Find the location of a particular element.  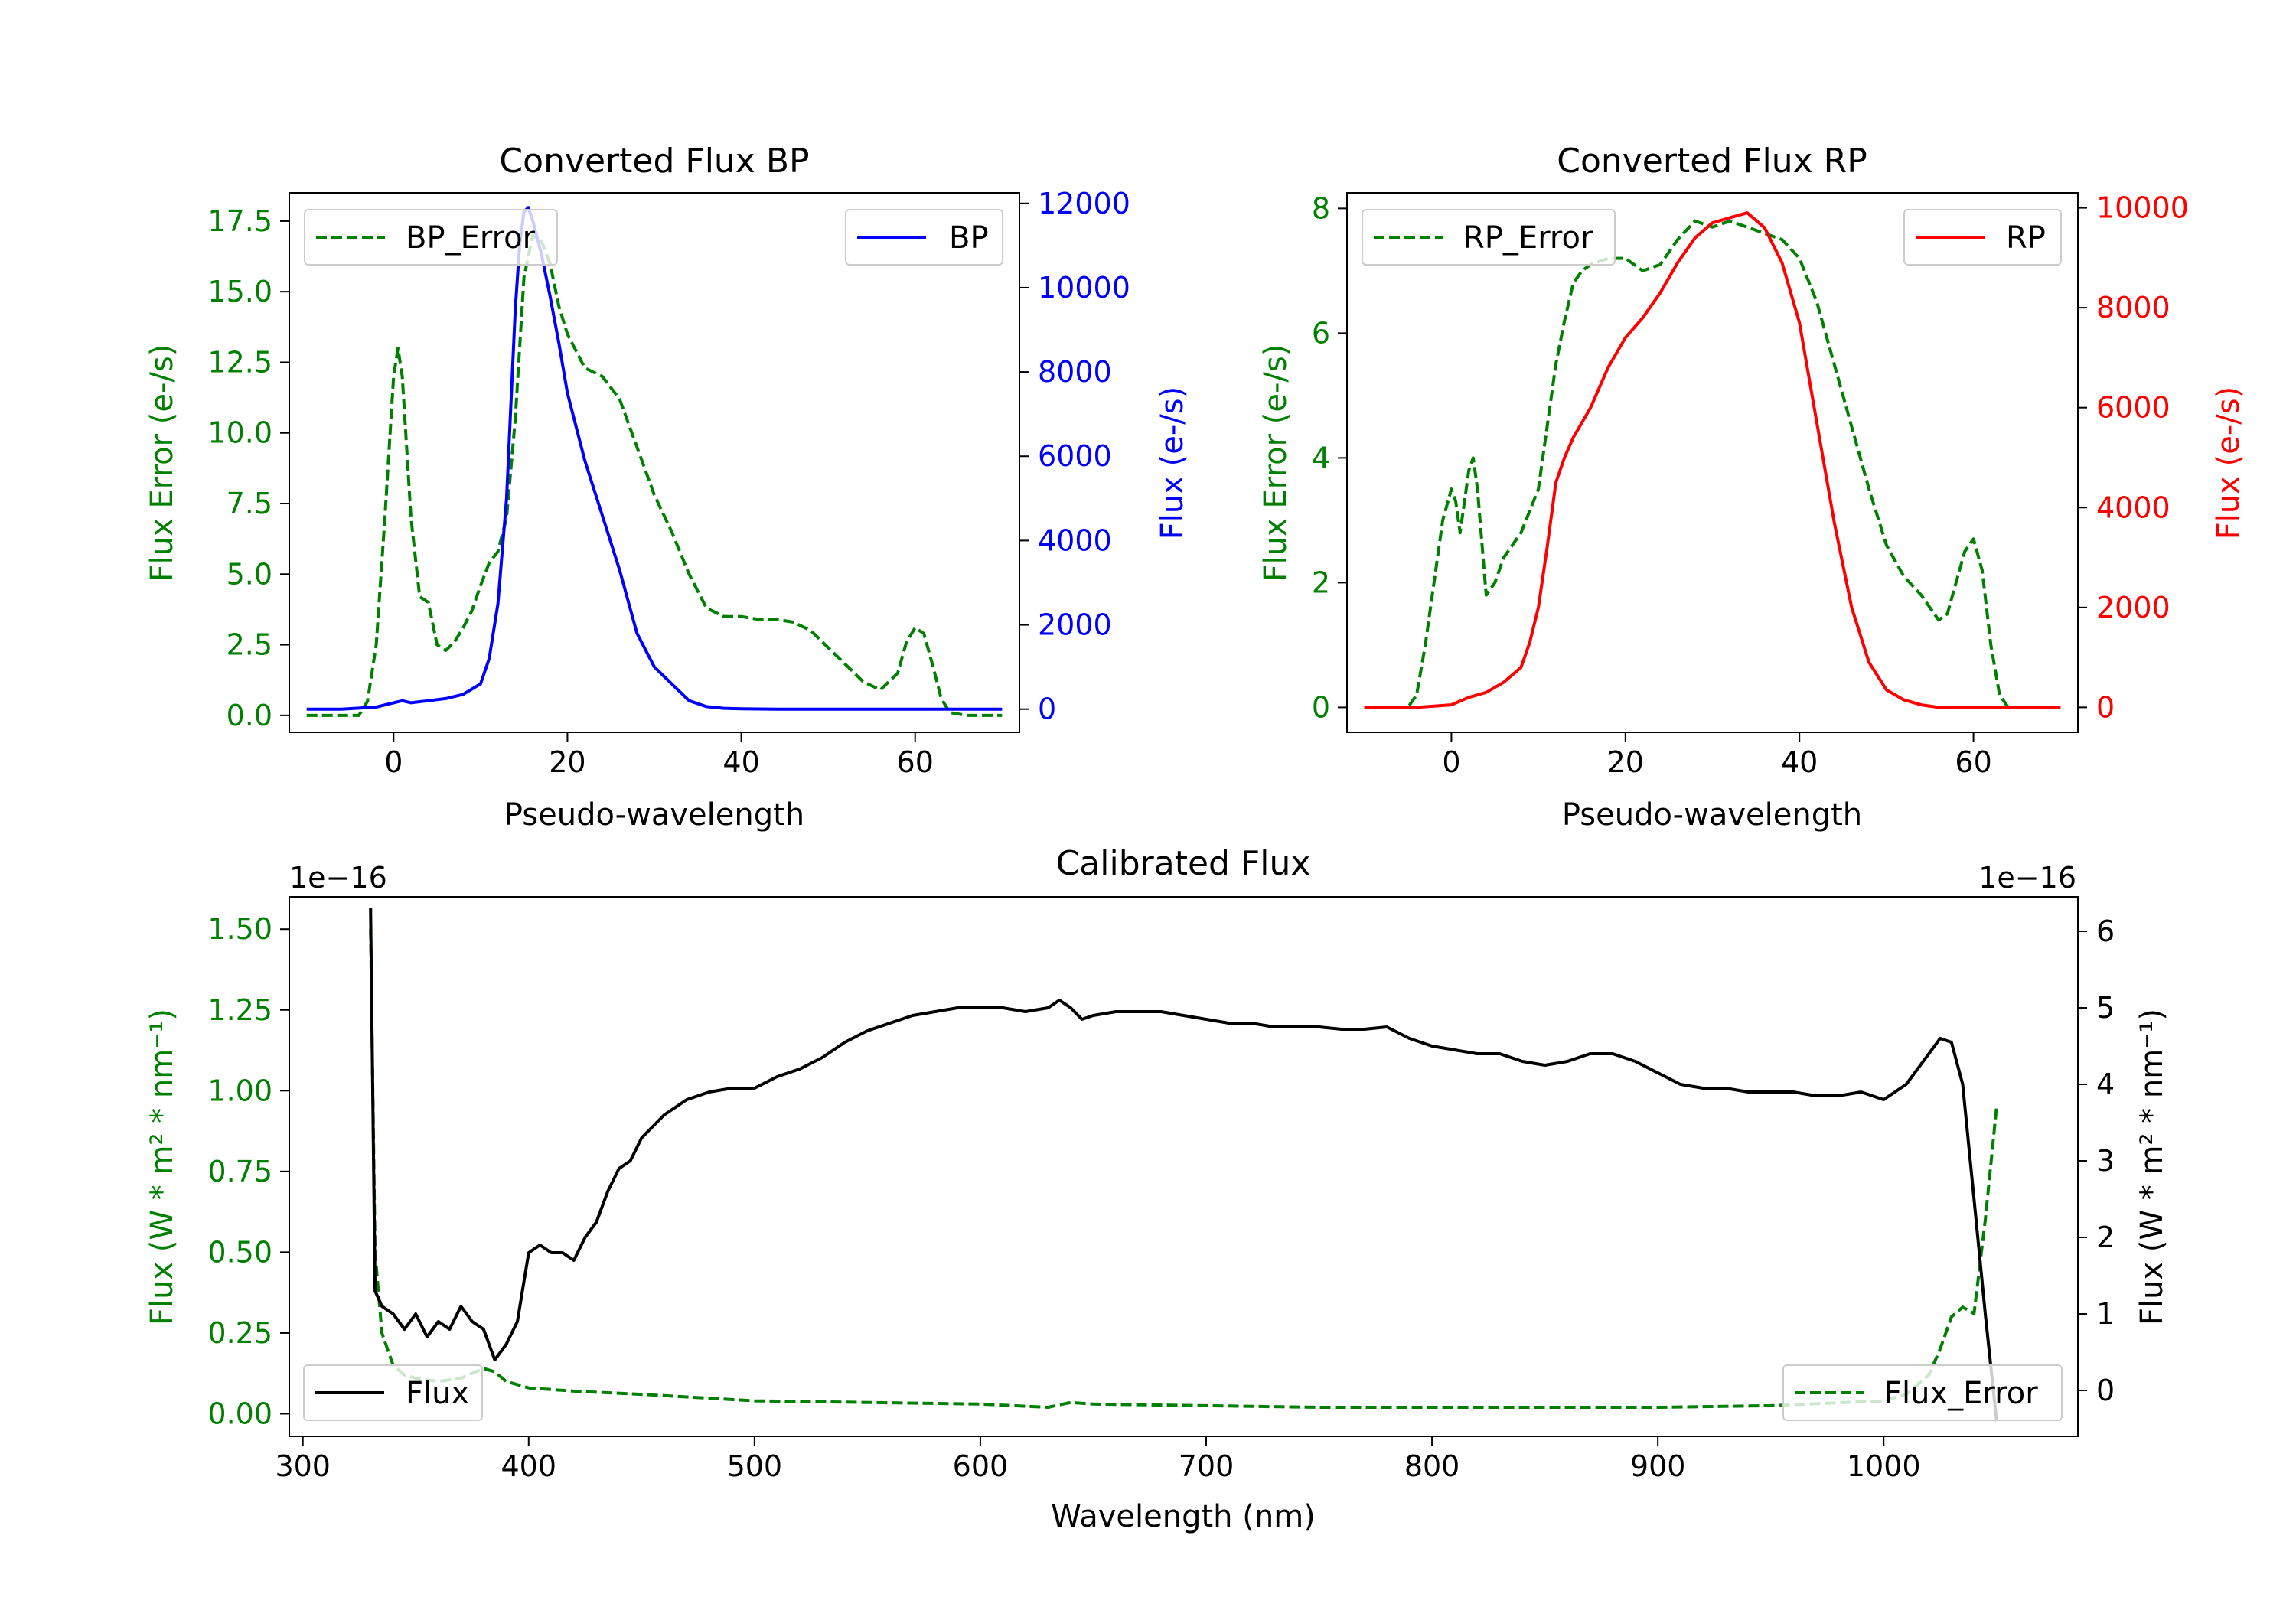

bp-legend-flux: BP is located at coordinates (924, 237).